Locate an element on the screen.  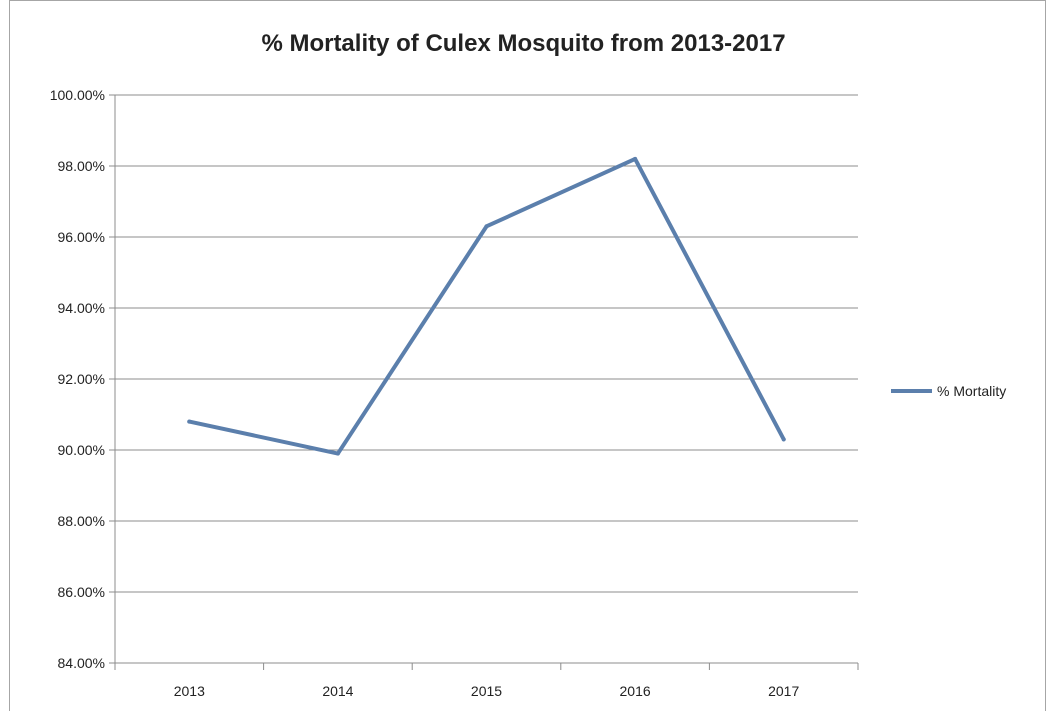
y-tick-label: 100.00% is located at coordinates (77, 95).